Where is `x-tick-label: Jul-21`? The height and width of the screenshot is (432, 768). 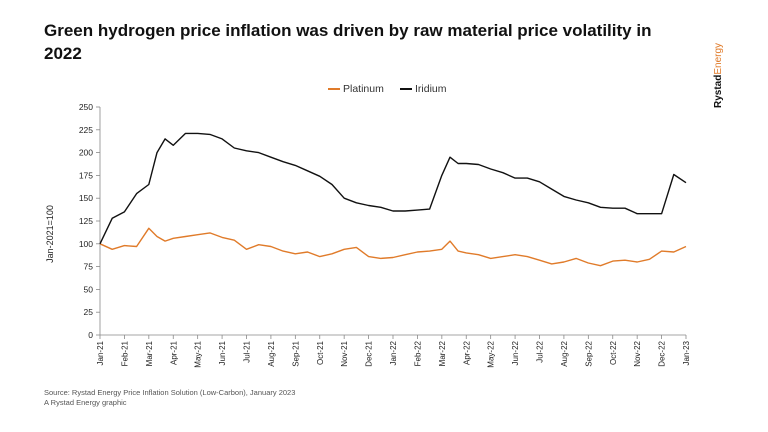 x-tick-label: Jul-21 is located at coordinates (247, 351).